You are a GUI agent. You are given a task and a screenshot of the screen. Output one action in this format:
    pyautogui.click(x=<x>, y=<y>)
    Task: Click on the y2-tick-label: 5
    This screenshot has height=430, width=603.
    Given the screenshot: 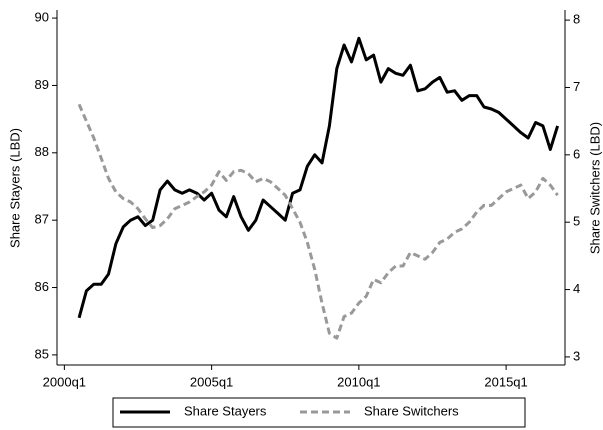 What is the action you would take?
    pyautogui.click(x=576, y=221)
    